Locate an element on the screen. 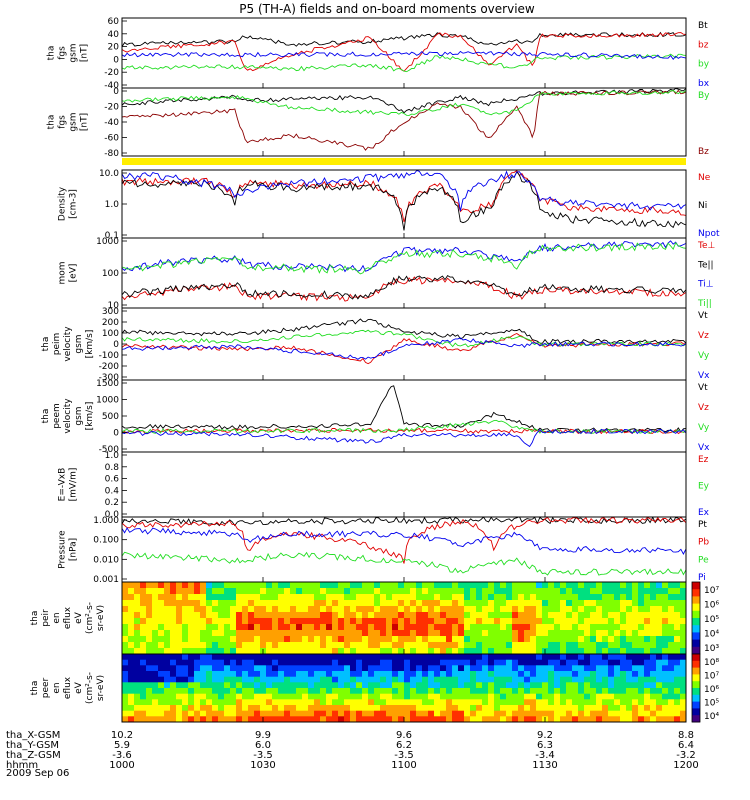 The width and height of the screenshot is (750, 800). ytick-label: 0.8 is located at coordinates (112, 468).